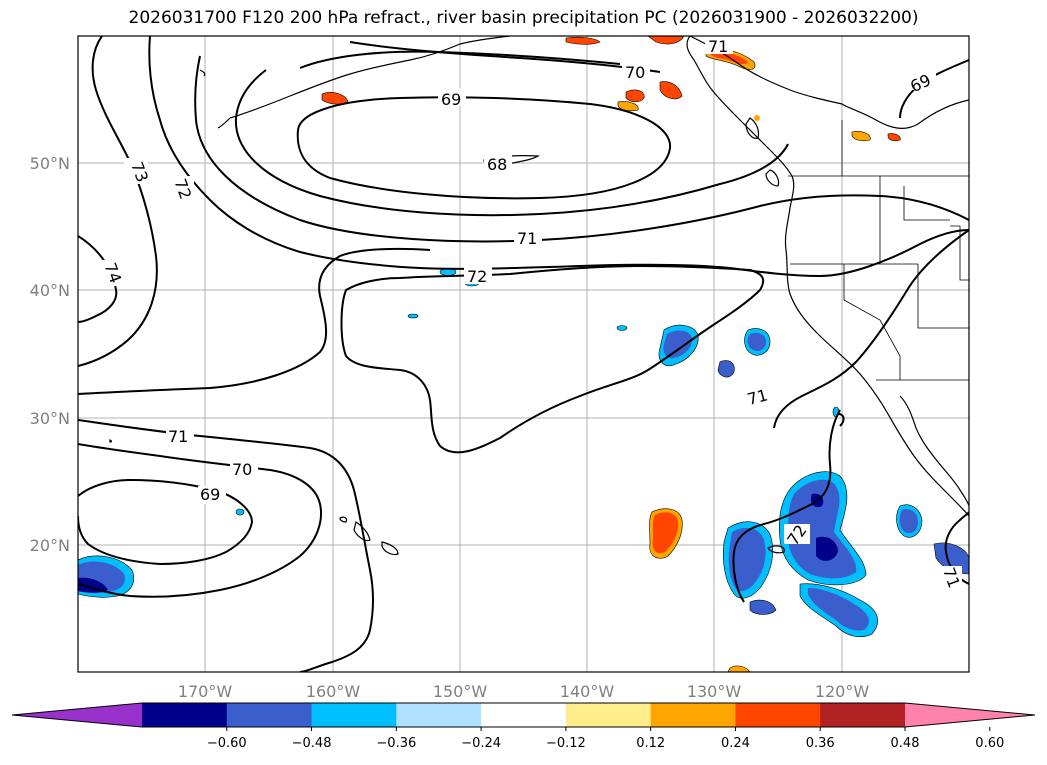 The width and height of the screenshot is (1047, 765). I want to click on colorbar-tick-label: −0.60, so click(227, 743).